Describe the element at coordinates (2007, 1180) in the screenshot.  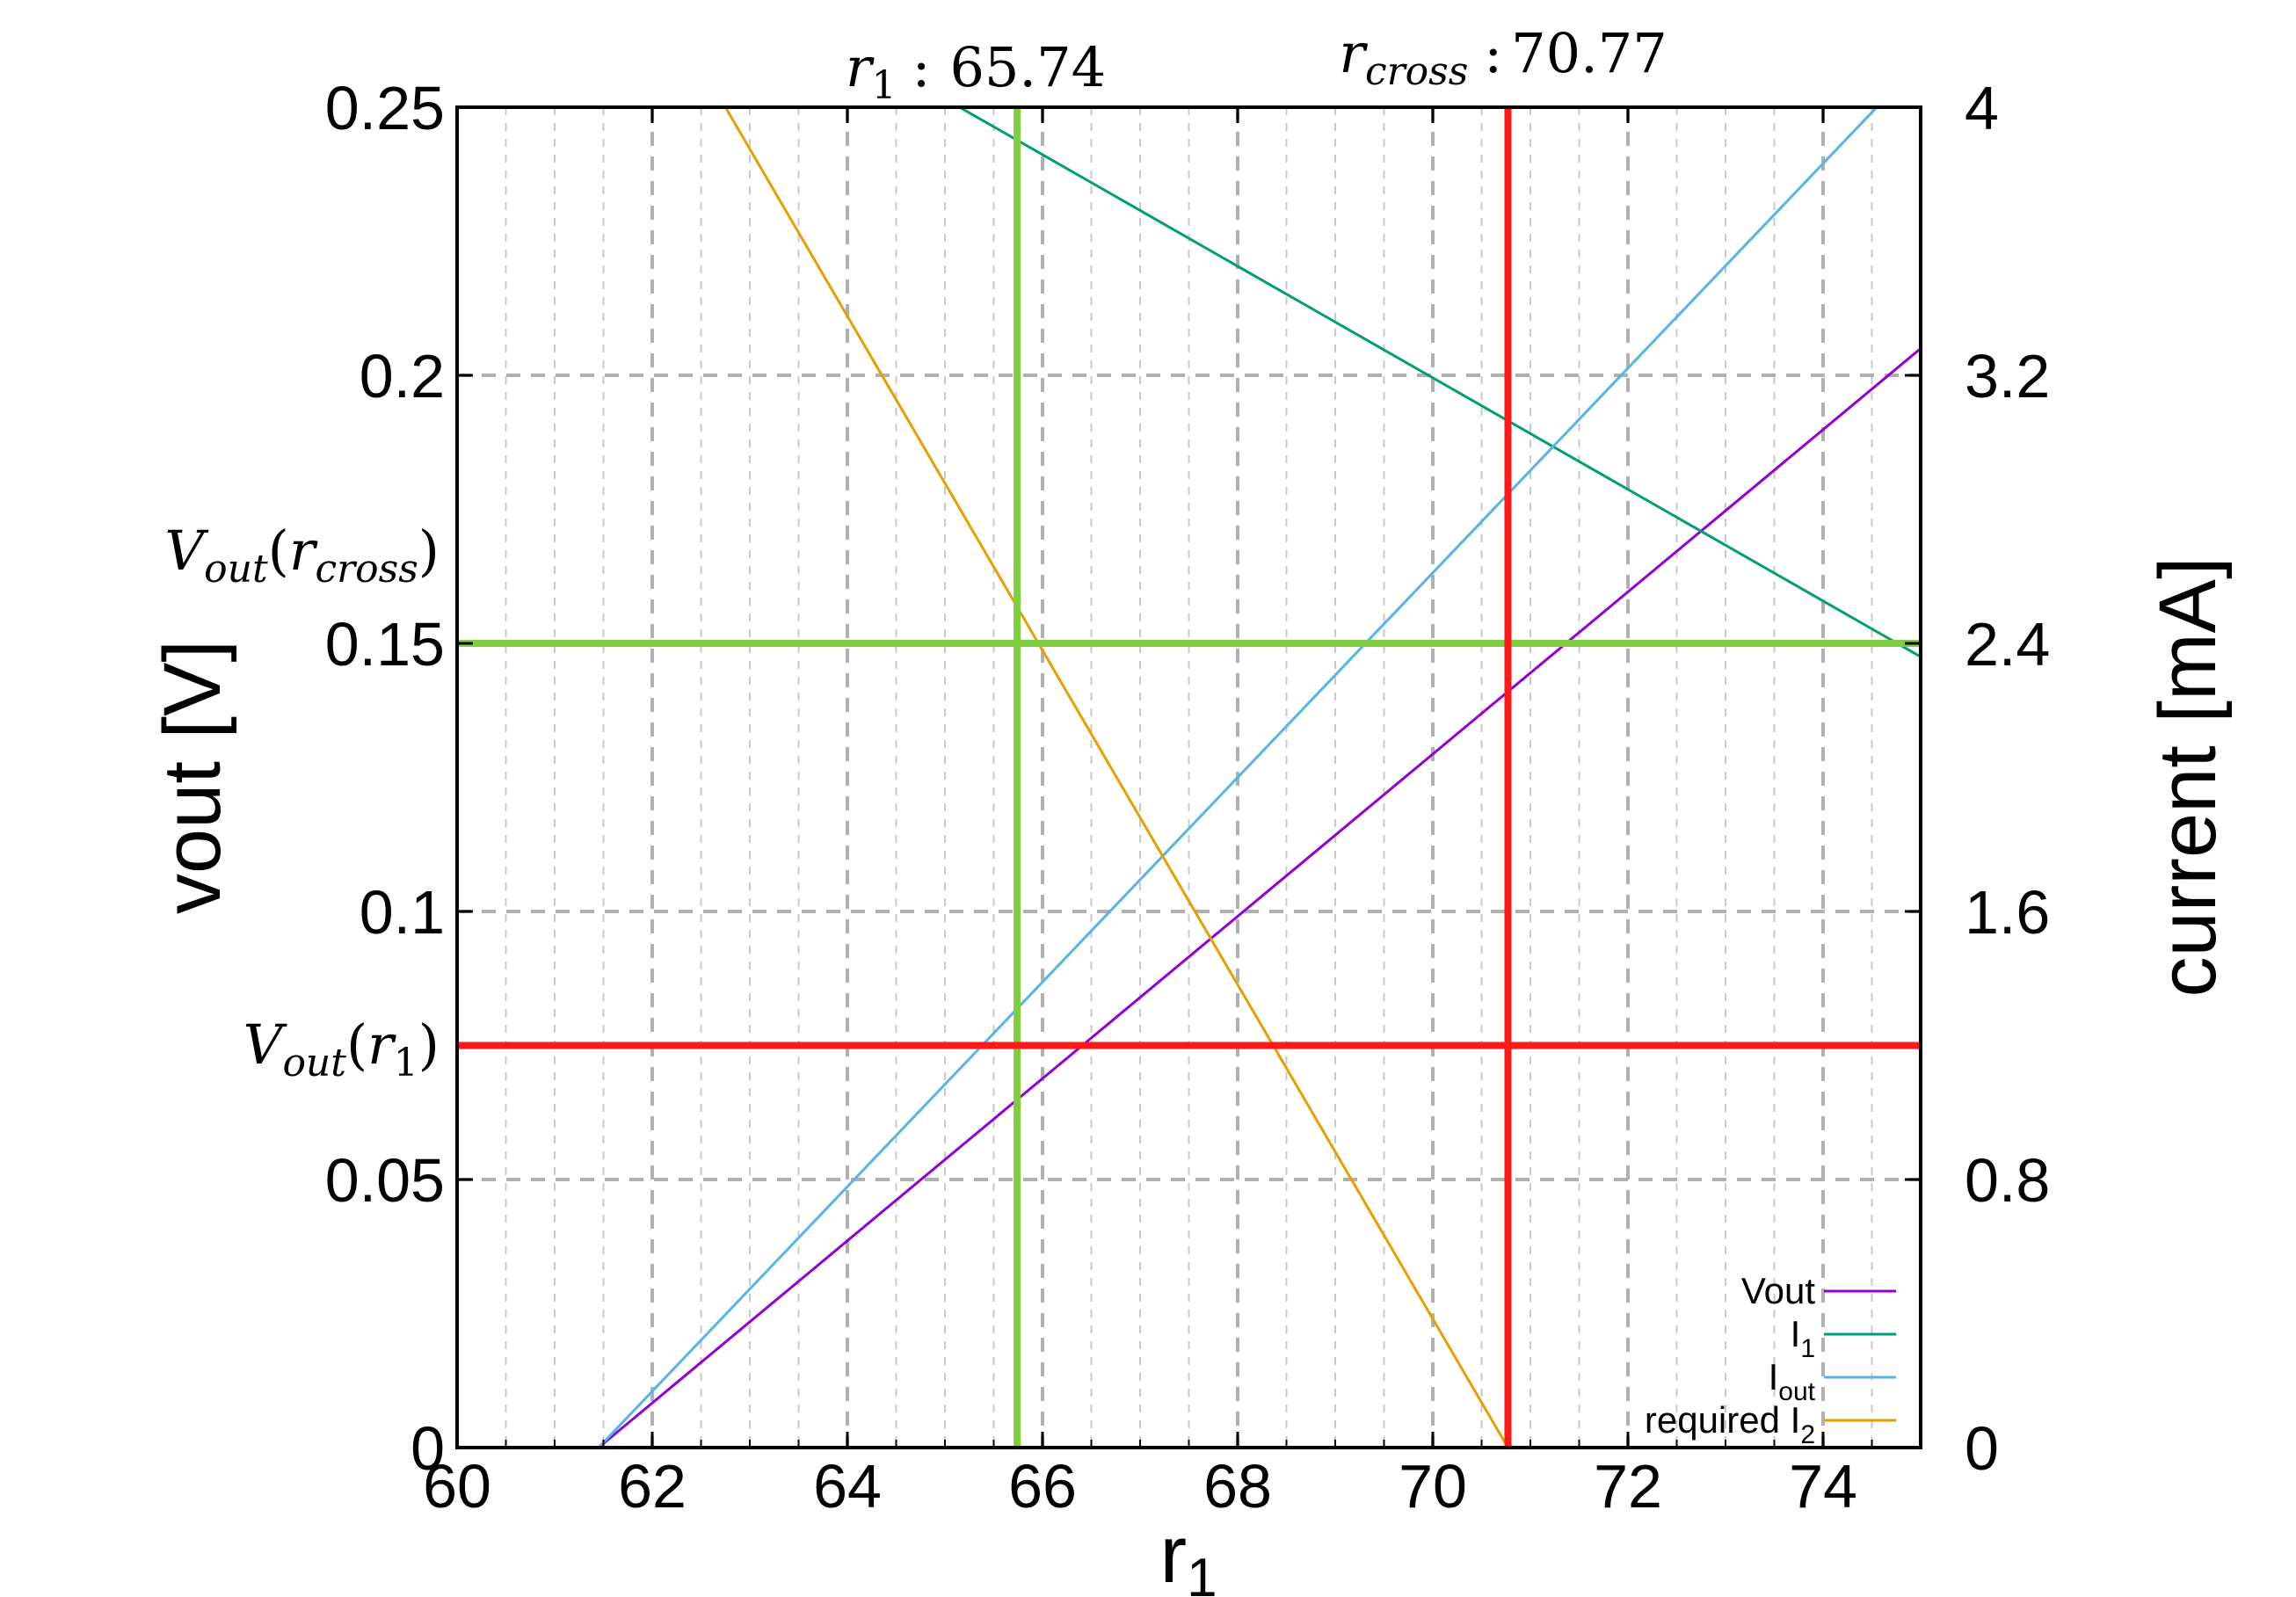
I see `y-right-tick-label: 0.8` at that location.